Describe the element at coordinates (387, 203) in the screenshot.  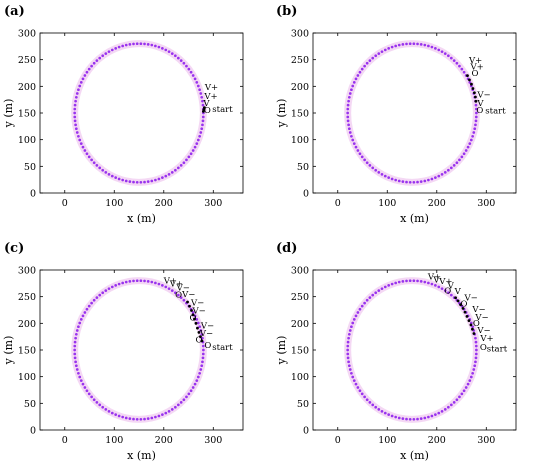
I see `x-tick-label: 100` at that location.